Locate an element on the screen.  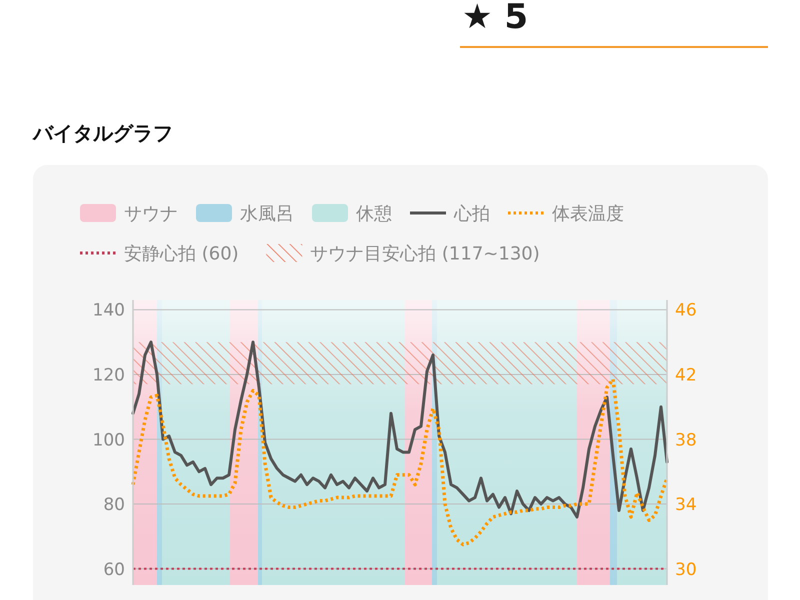
legend-label: 体表温度 is located at coordinates (588, 214).